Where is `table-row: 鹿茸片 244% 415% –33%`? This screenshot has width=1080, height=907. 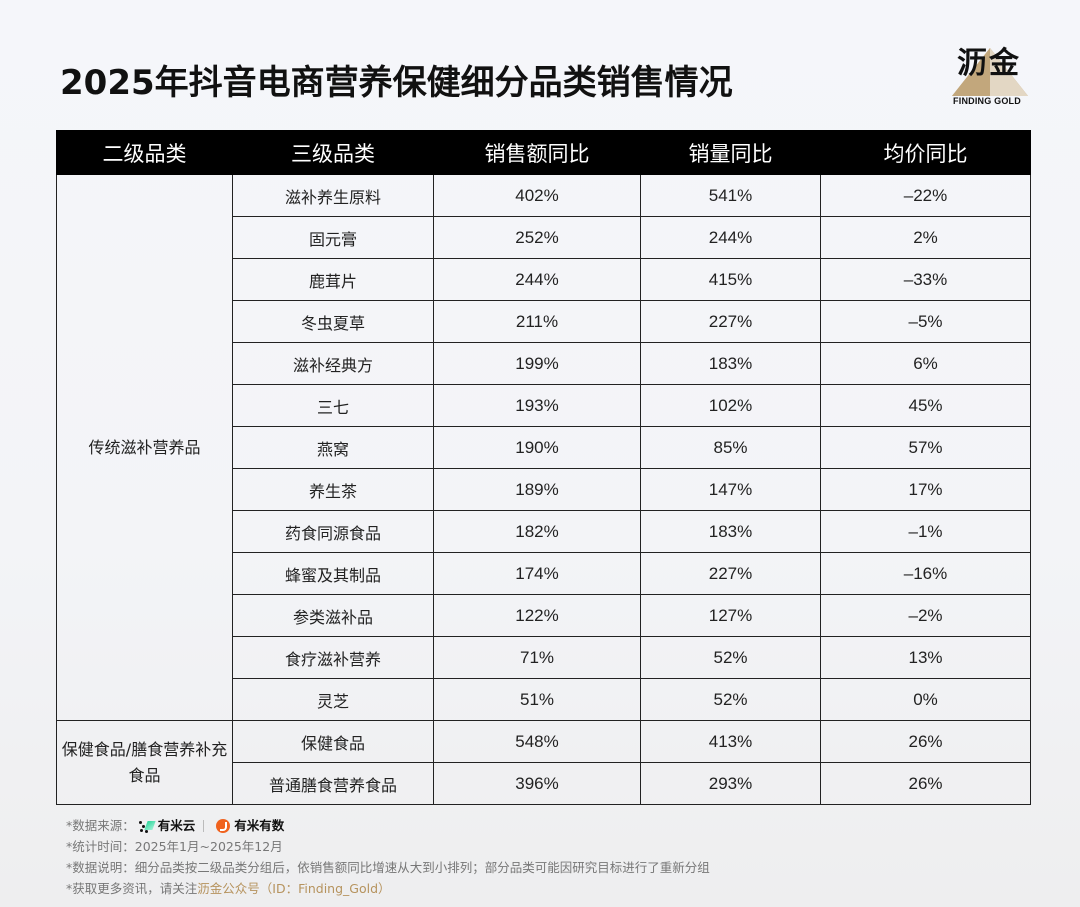 table-row: 鹿茸片 244% 415% –33% is located at coordinates (544, 279).